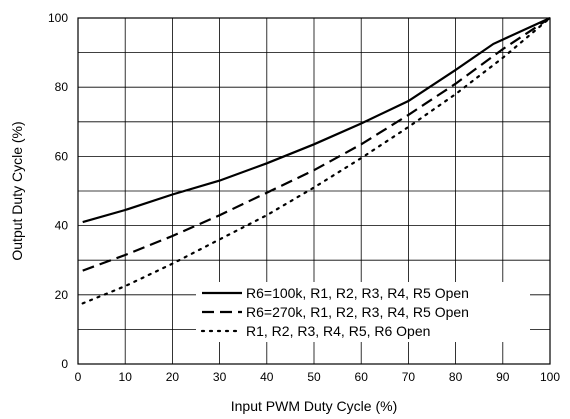 This screenshot has height=419, width=570. I want to click on y-tick-labels: 0 20 40 60 80 100, so click(58, 191).